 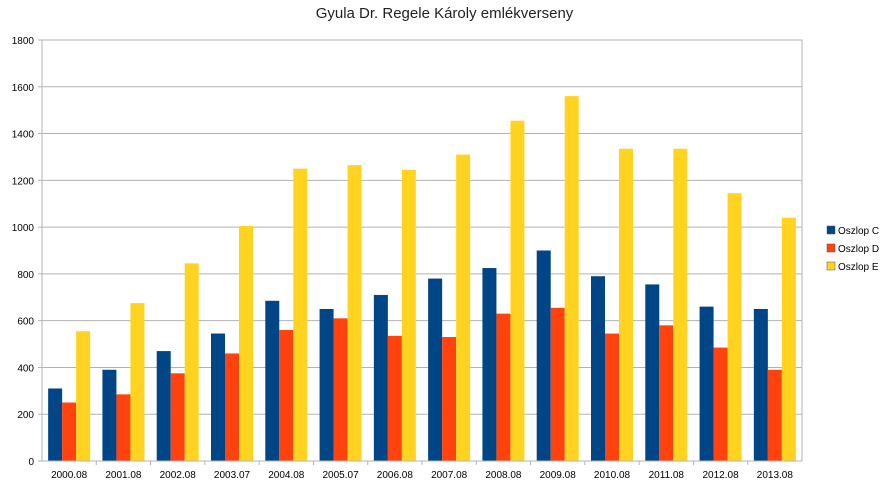 I want to click on y-tick-label: 1400, so click(x=23, y=135).